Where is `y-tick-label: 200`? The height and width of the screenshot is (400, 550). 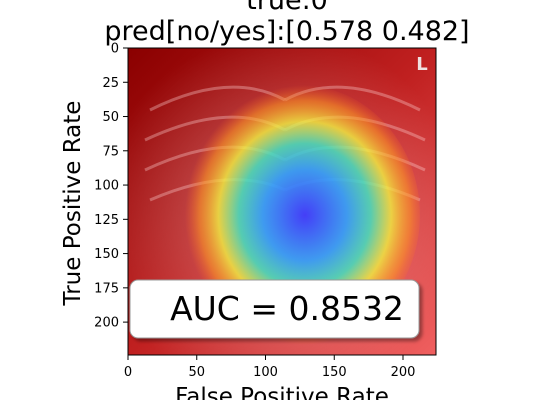
y-tick-label: 200 is located at coordinates (106, 323).